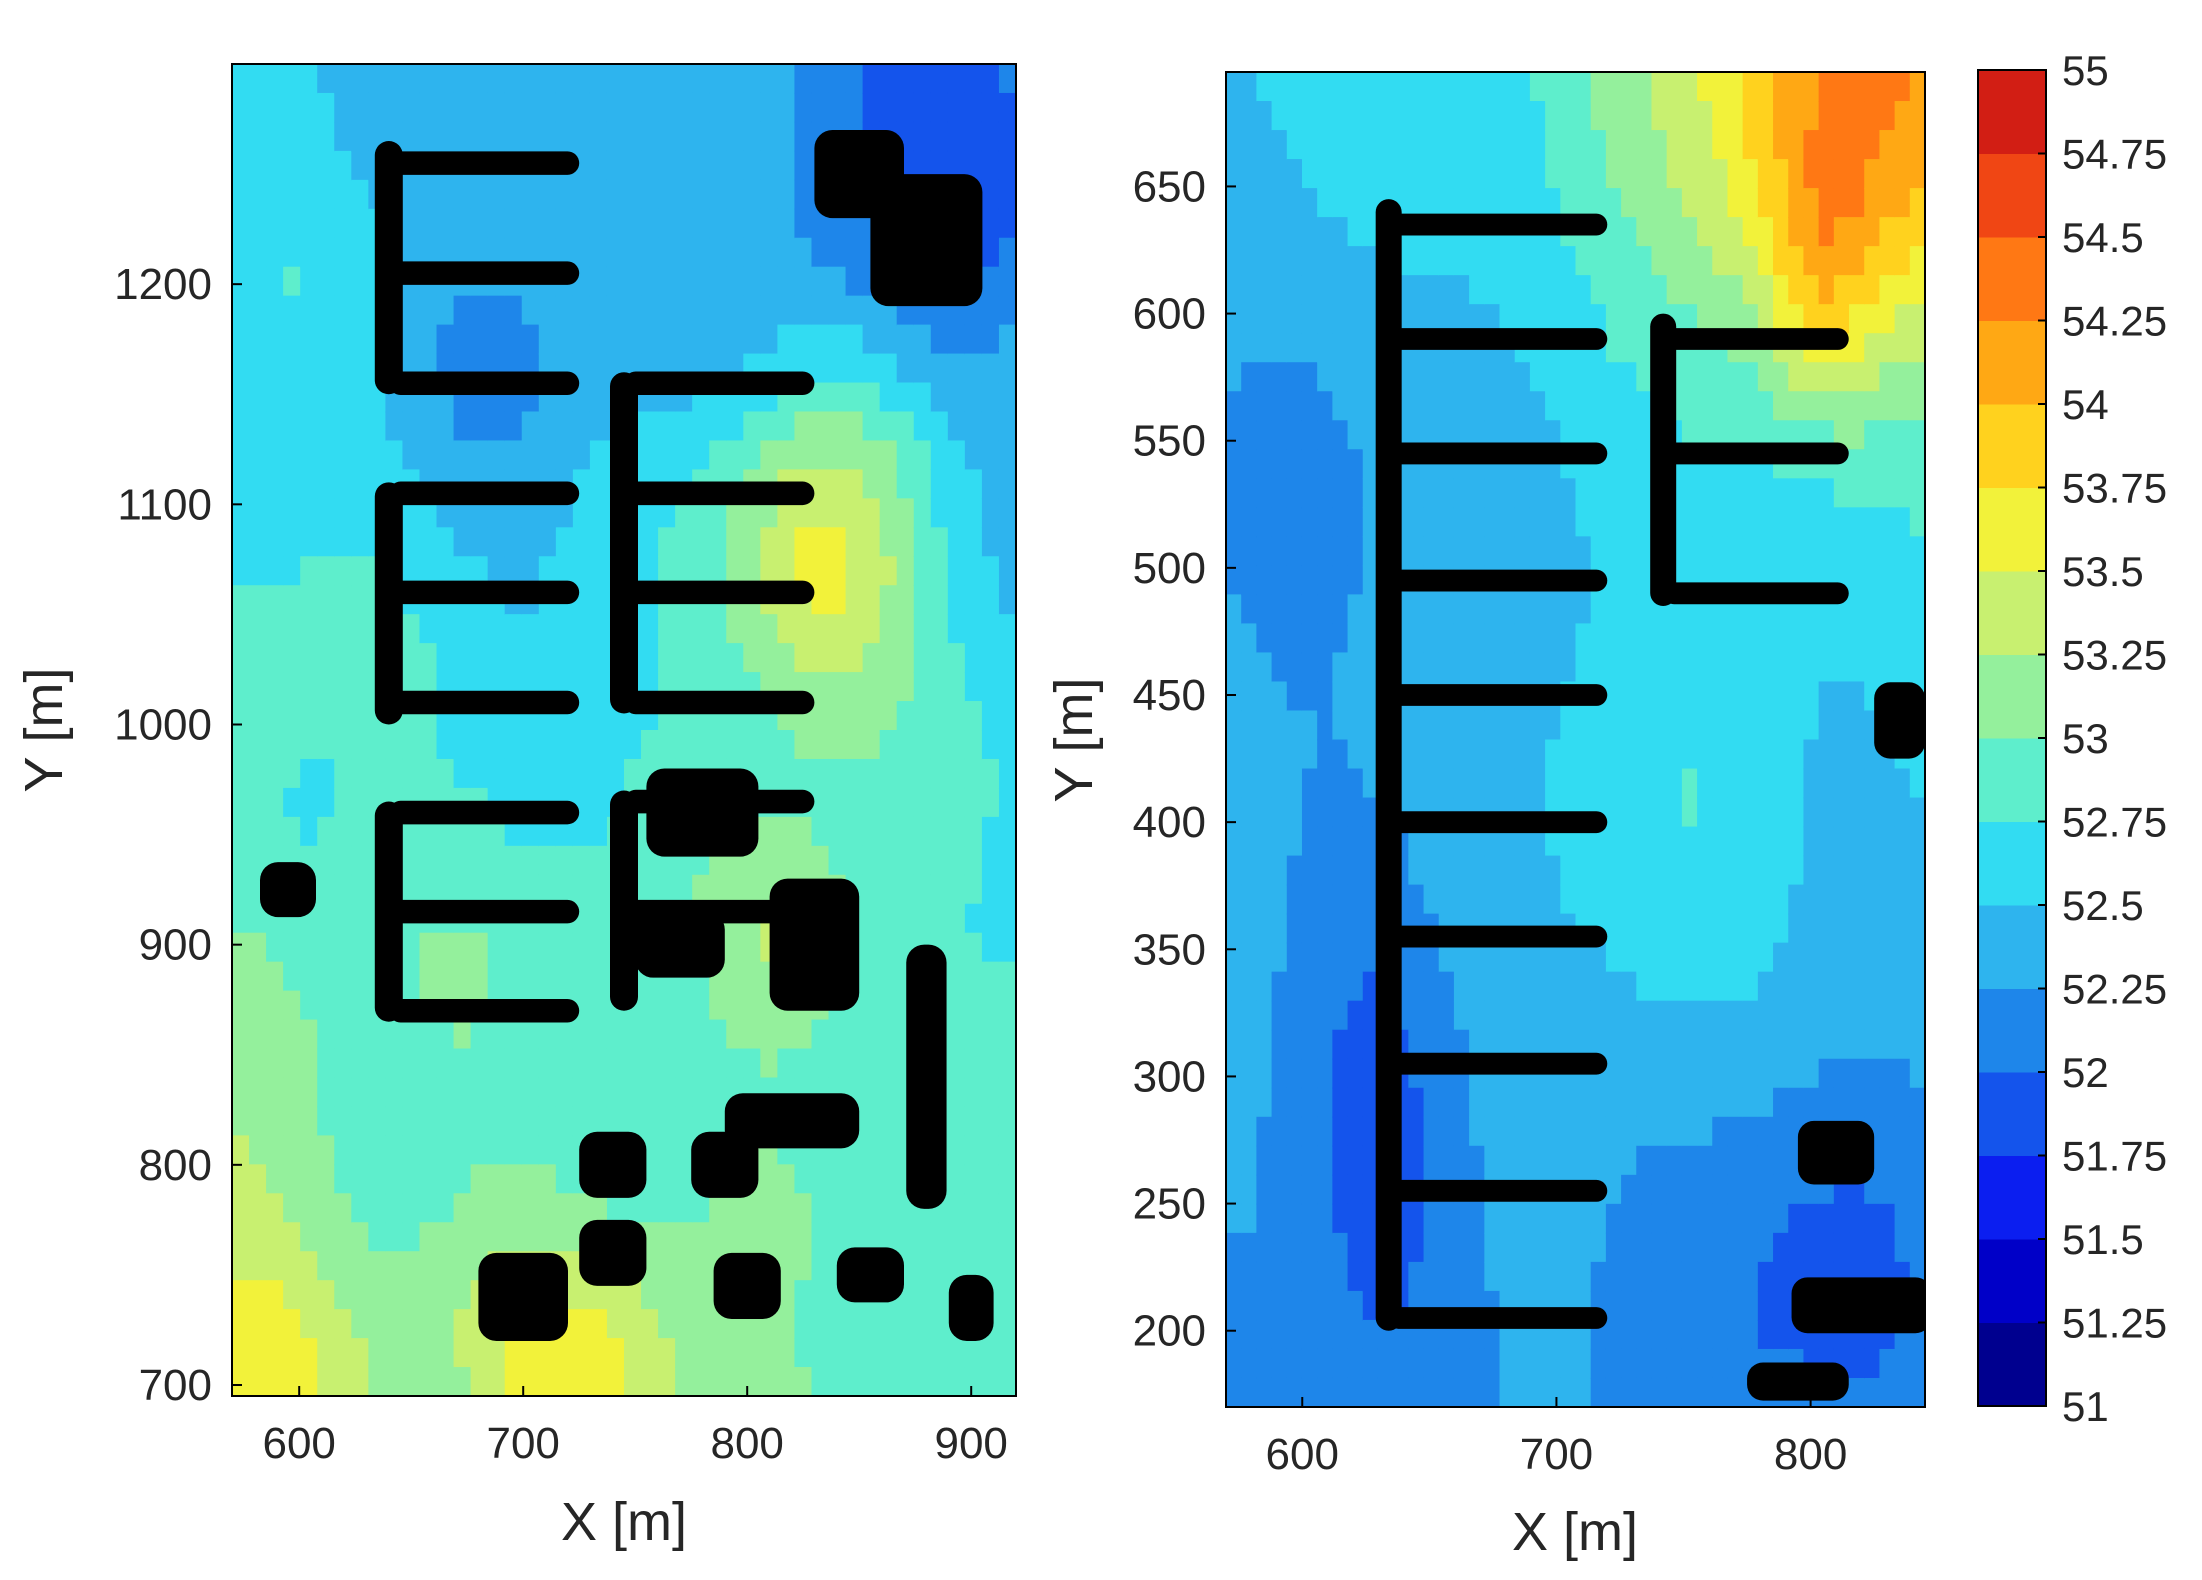 The width and height of the screenshot is (2202, 1580). Describe the element at coordinates (1169, 314) in the screenshot. I see `y-tick-label: 600` at that location.